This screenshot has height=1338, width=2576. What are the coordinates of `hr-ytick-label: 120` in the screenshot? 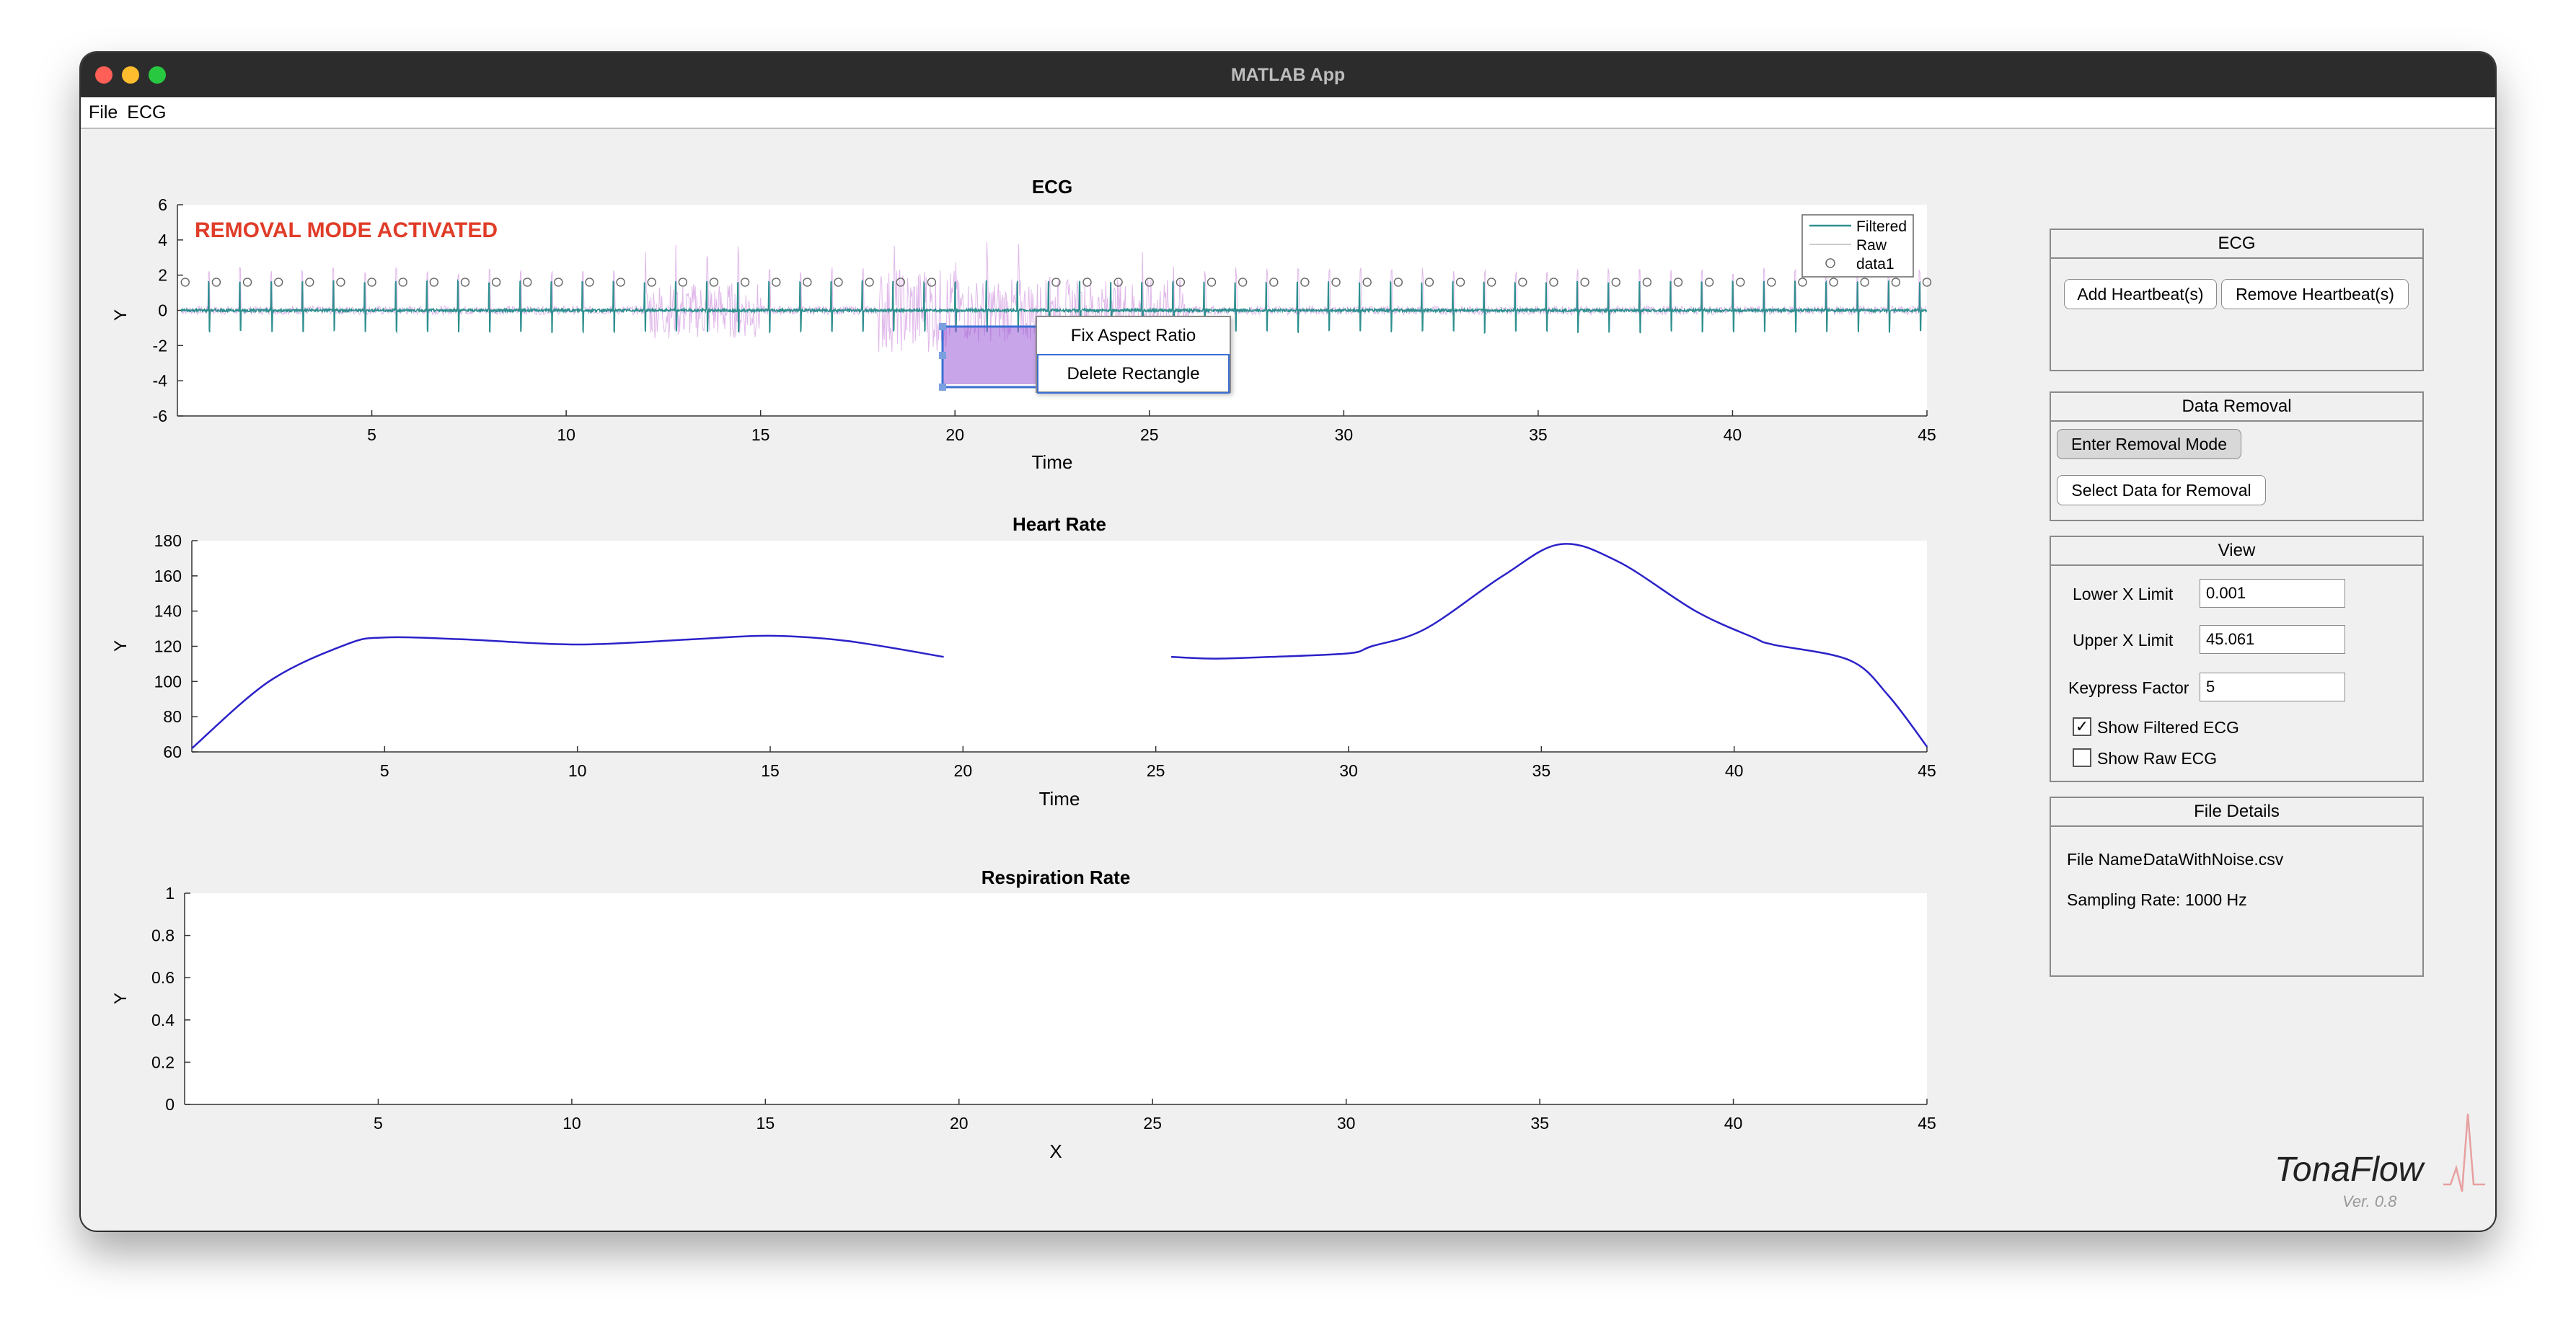 It's located at (168, 647).